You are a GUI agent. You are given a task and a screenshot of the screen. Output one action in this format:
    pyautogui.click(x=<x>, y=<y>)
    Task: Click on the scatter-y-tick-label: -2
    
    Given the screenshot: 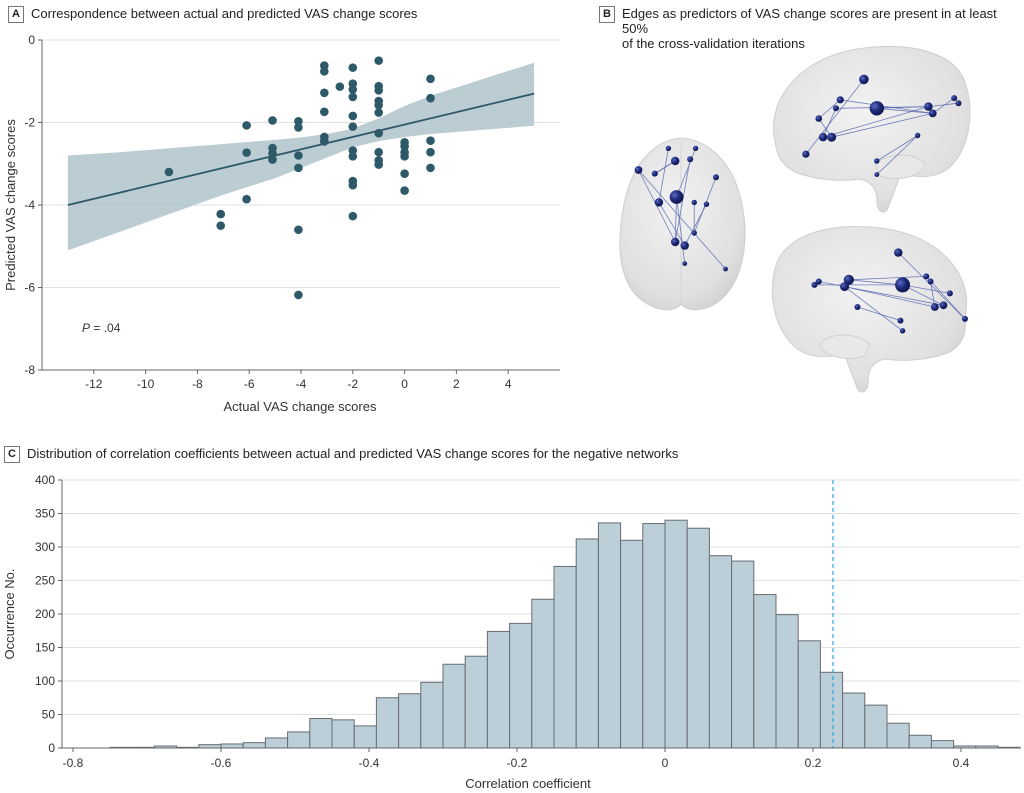 What is the action you would take?
    pyautogui.click(x=29, y=123)
    